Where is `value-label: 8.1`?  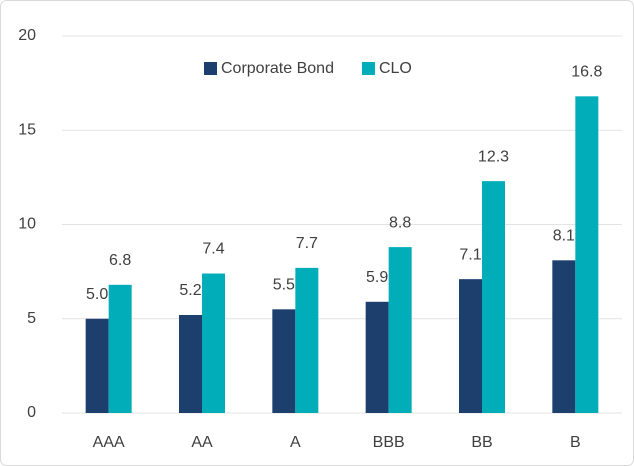
value-label: 8.1 is located at coordinates (564, 236).